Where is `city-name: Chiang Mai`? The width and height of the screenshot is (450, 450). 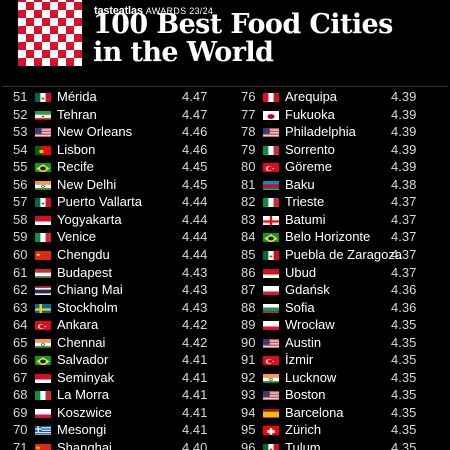 city-name: Chiang Mai is located at coordinates (90, 290).